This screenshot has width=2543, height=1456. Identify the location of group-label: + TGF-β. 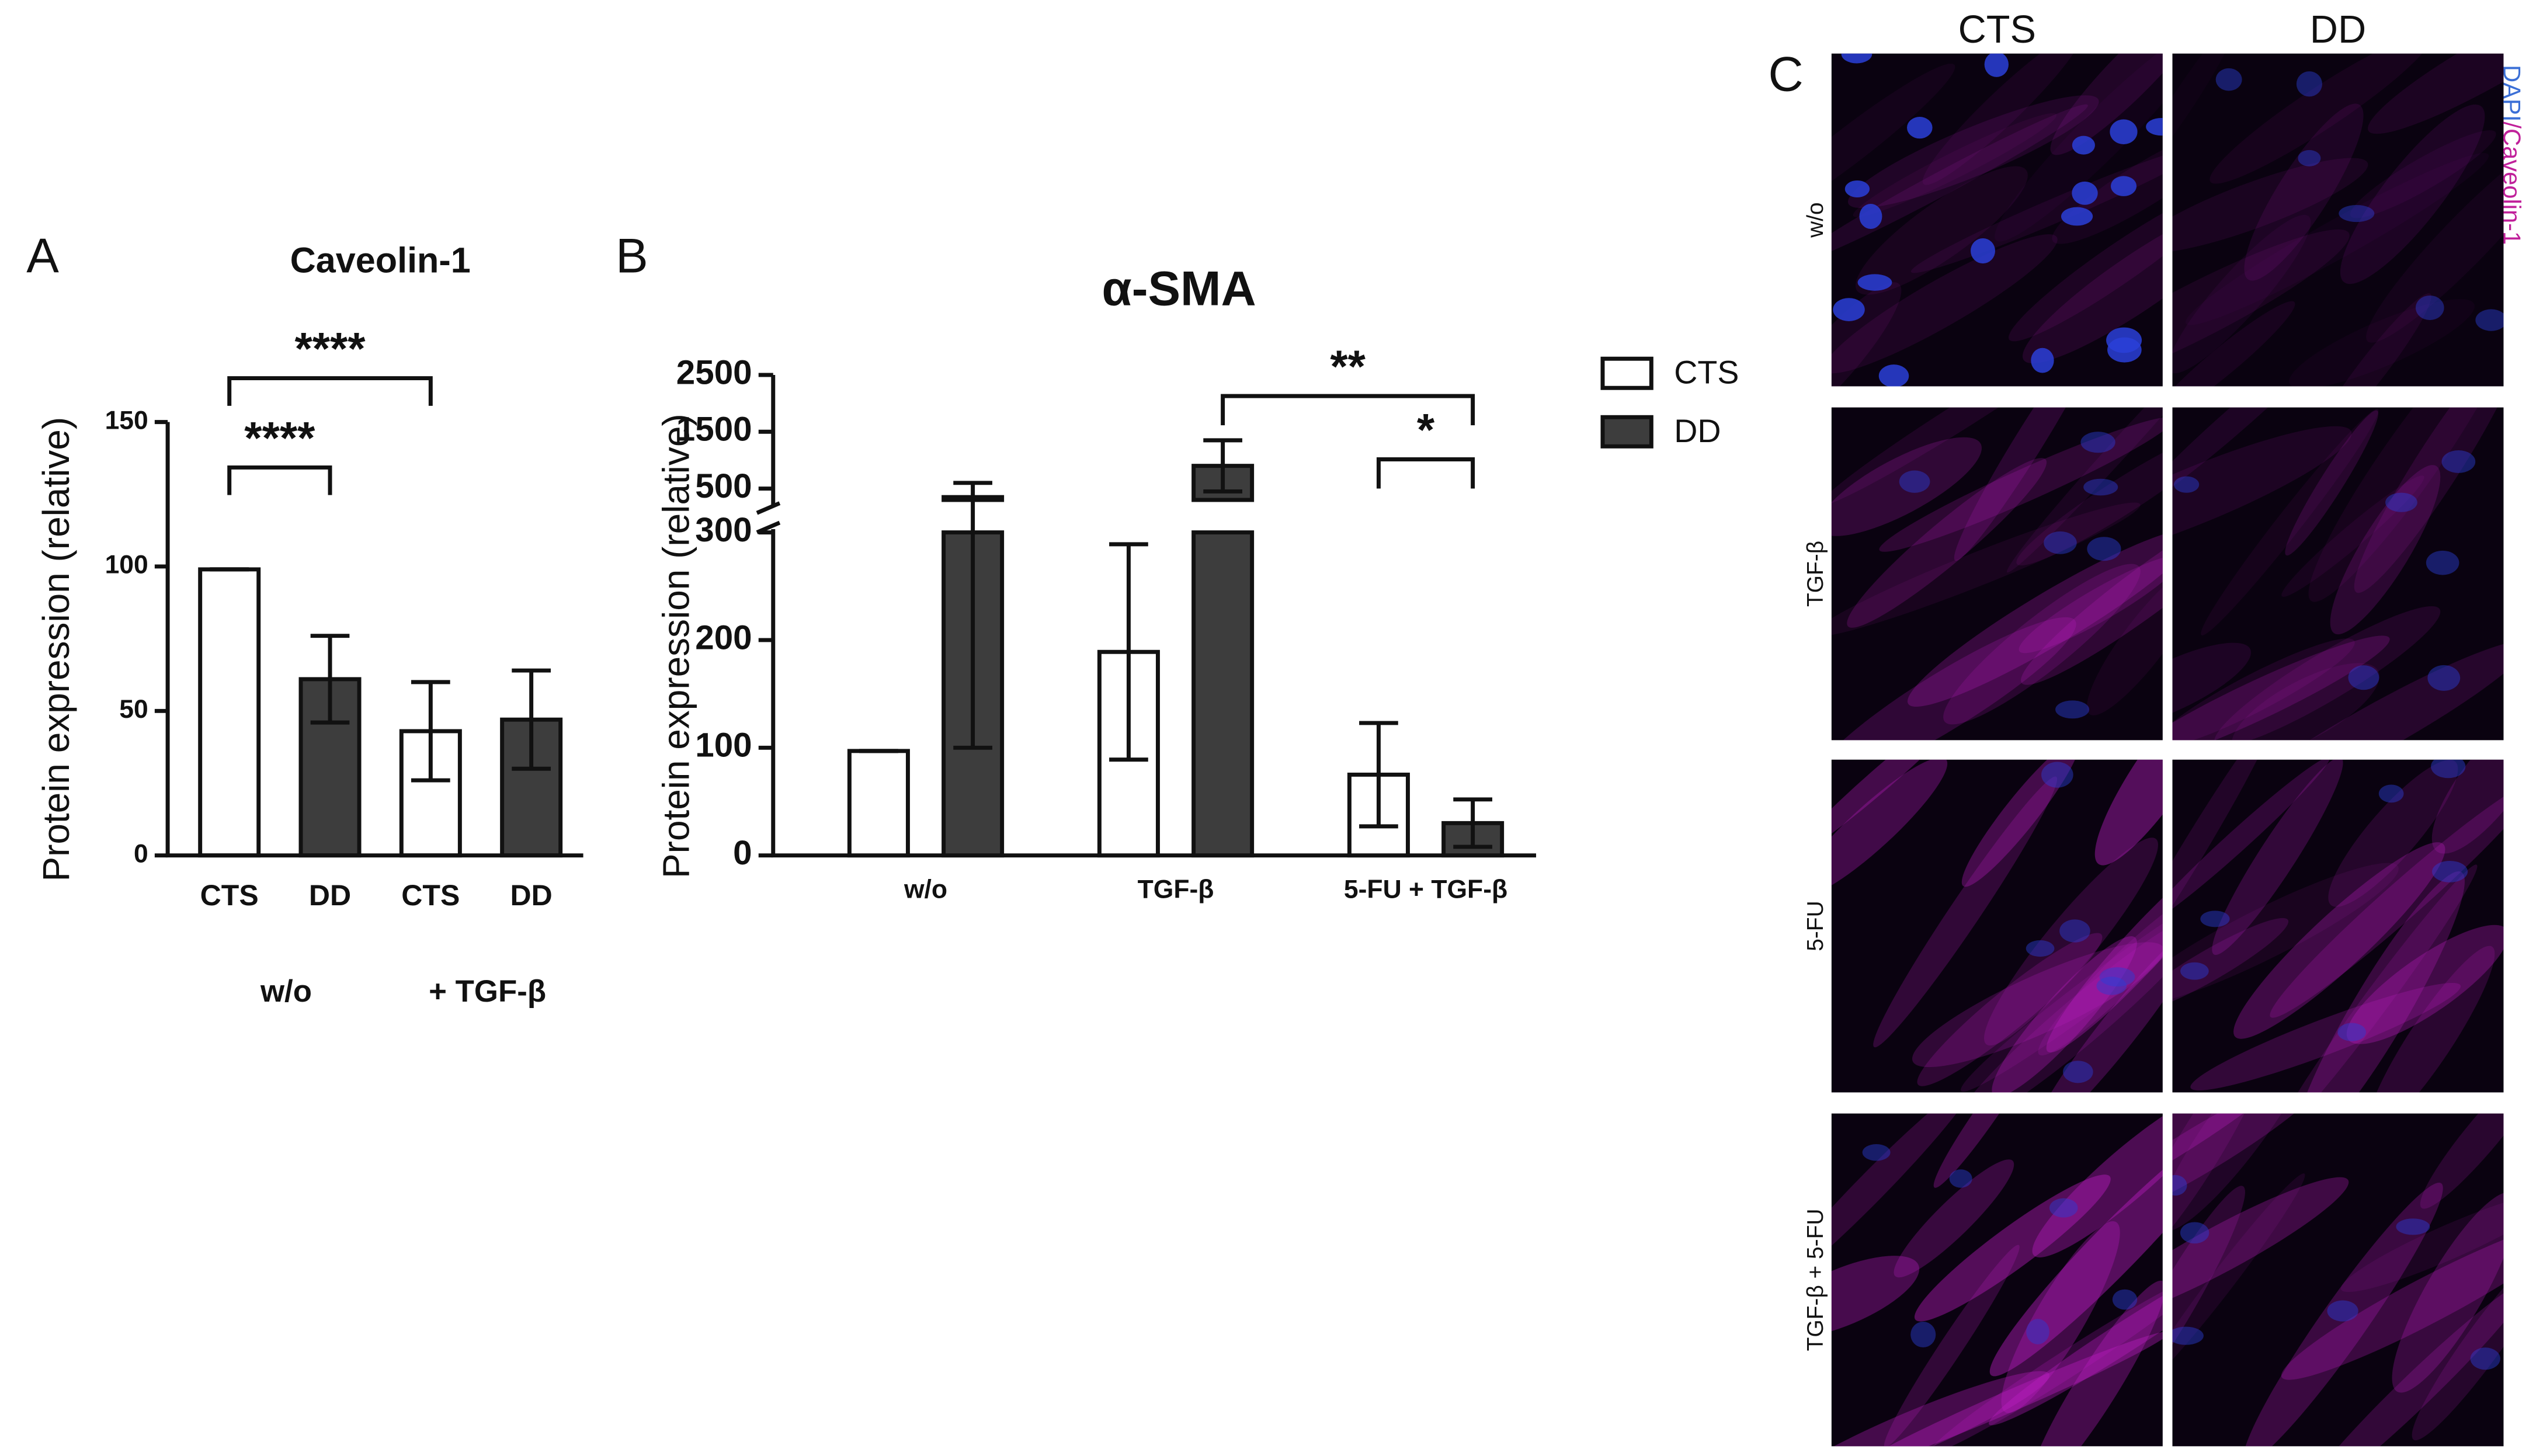
(487, 991).